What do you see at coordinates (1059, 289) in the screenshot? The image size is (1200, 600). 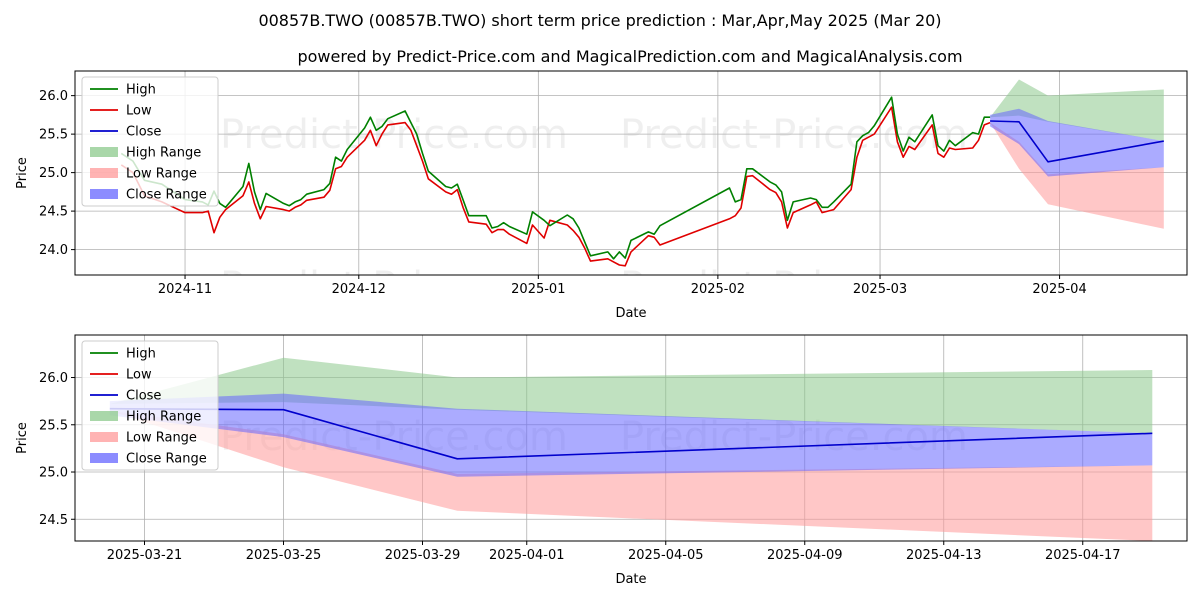 I see `x-tick-label: 2025-04` at bounding box center [1059, 289].